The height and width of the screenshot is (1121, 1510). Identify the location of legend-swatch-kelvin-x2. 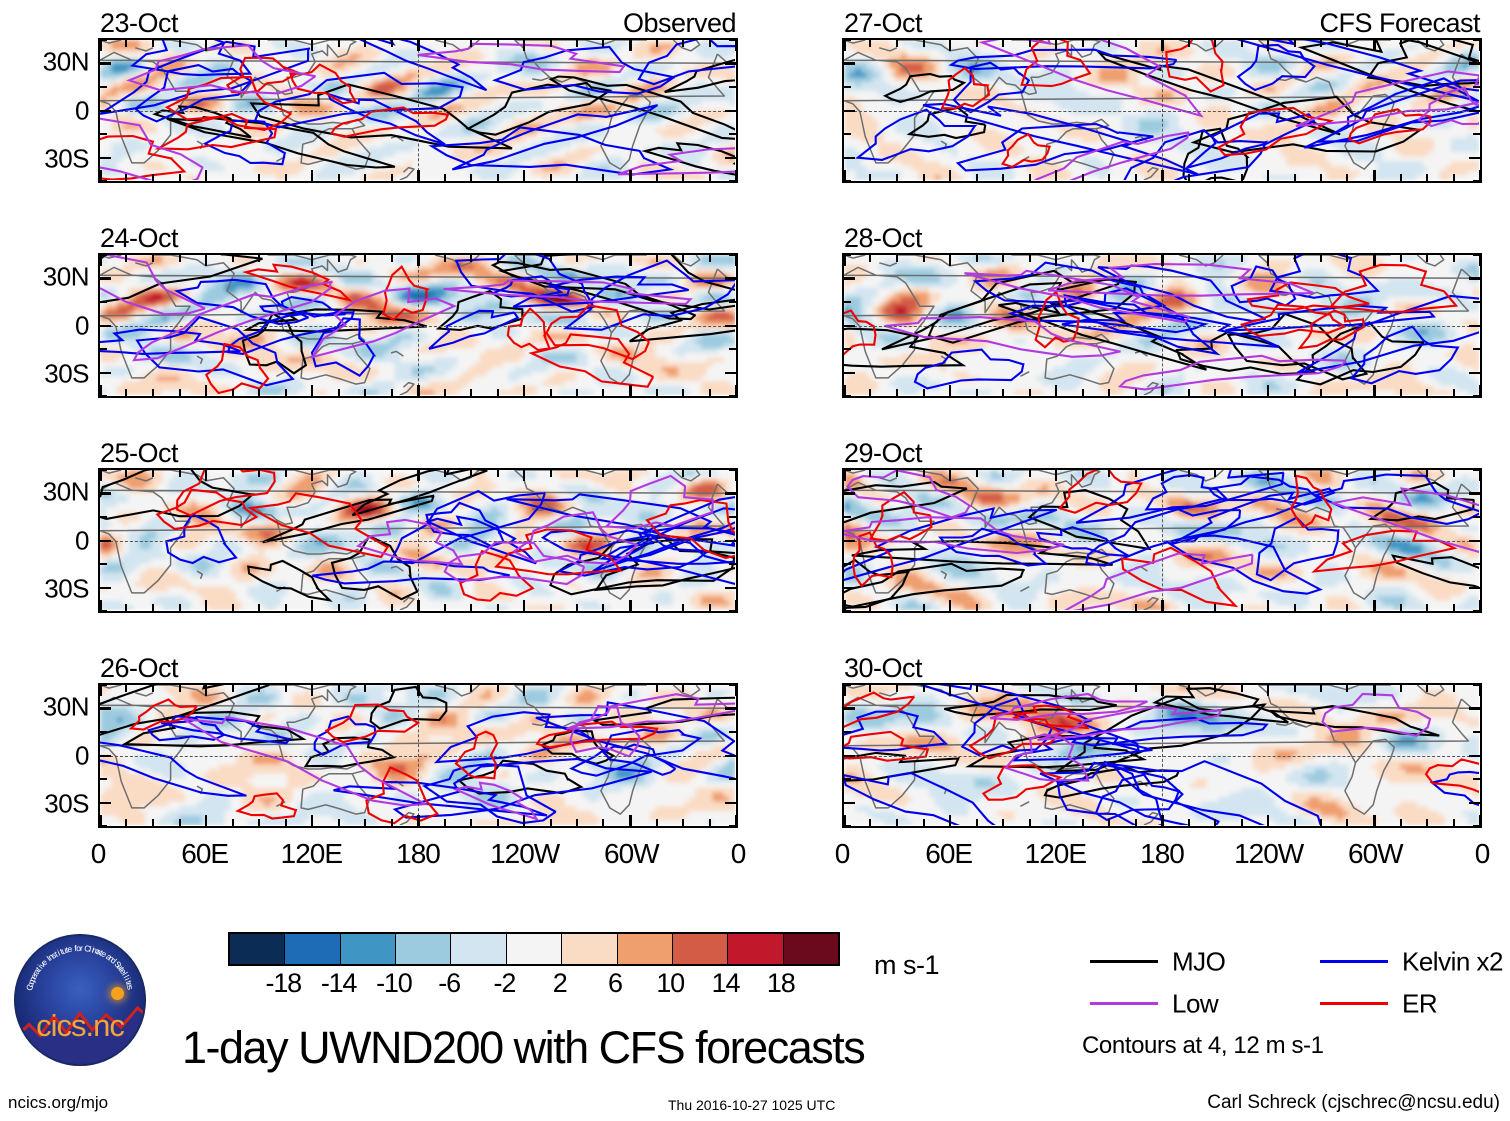
(1354, 962).